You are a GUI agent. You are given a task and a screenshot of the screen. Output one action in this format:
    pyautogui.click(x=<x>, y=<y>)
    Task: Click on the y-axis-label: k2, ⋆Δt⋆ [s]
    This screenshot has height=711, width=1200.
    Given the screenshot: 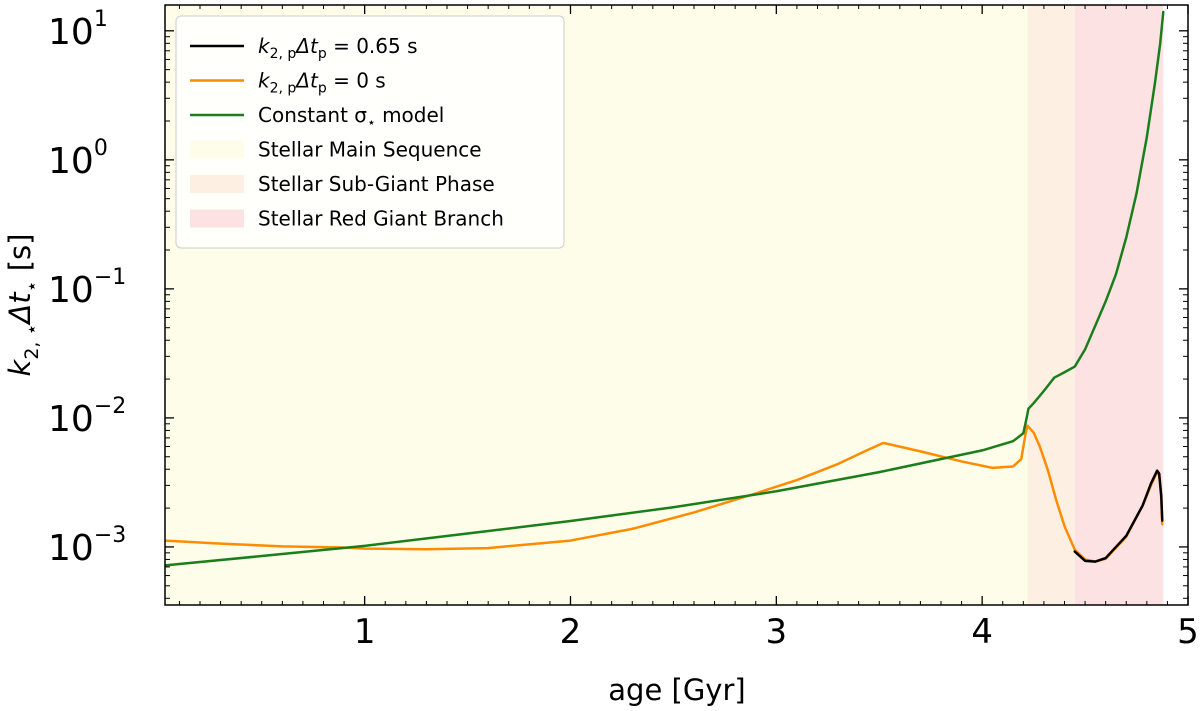 What is the action you would take?
    pyautogui.click(x=23, y=305)
    